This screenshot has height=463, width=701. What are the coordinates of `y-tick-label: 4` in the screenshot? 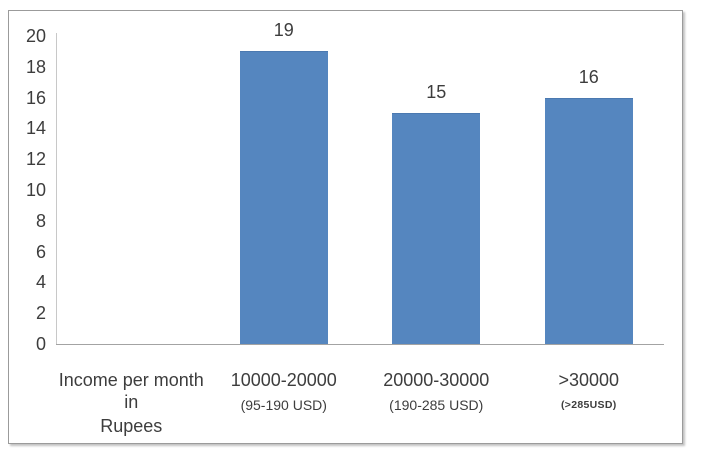 It's located at (40, 282).